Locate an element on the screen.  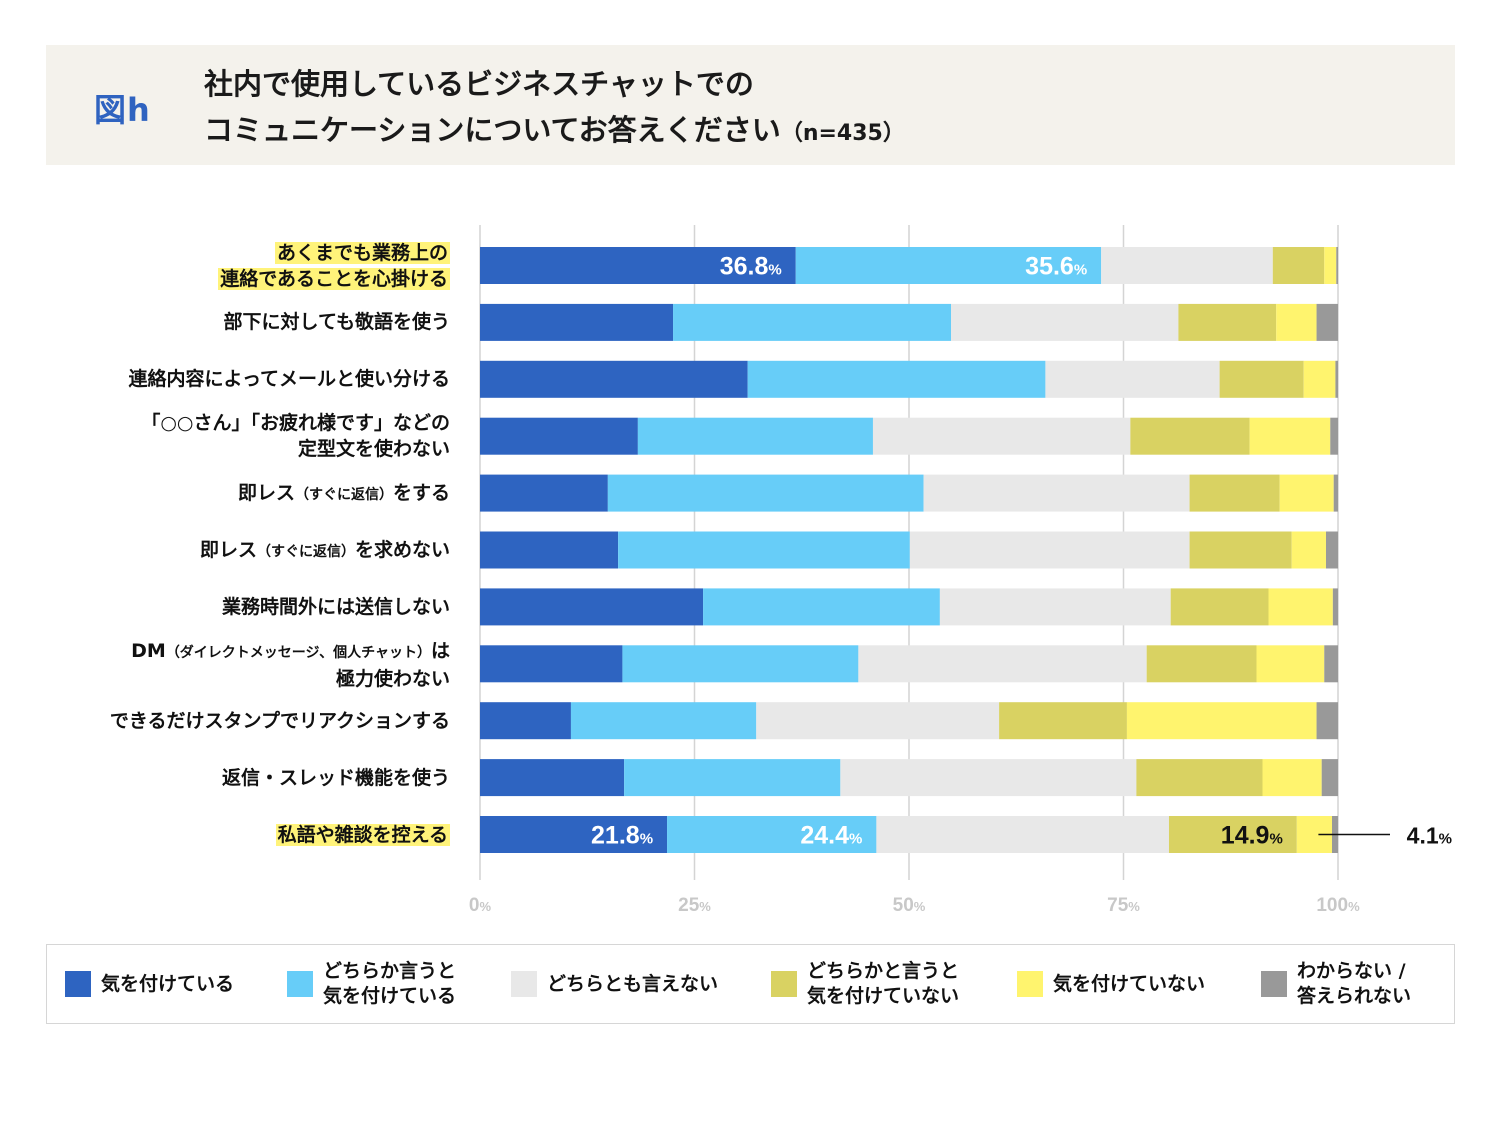
category-label: DM（ダイレクトメッセージ、個人チャット）は極力使わない is located at coordinates (290, 665).